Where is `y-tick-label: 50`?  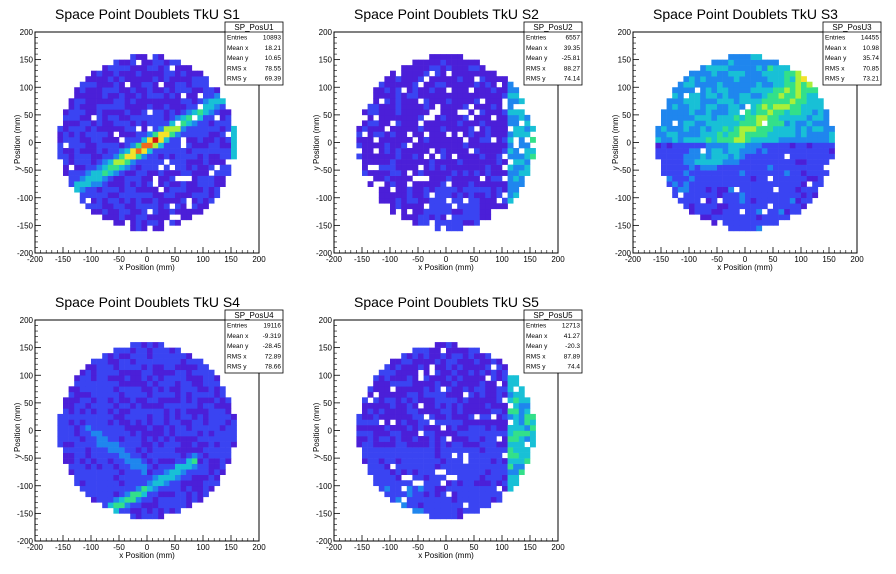
y-tick-label: 50 is located at coordinates (327, 115).